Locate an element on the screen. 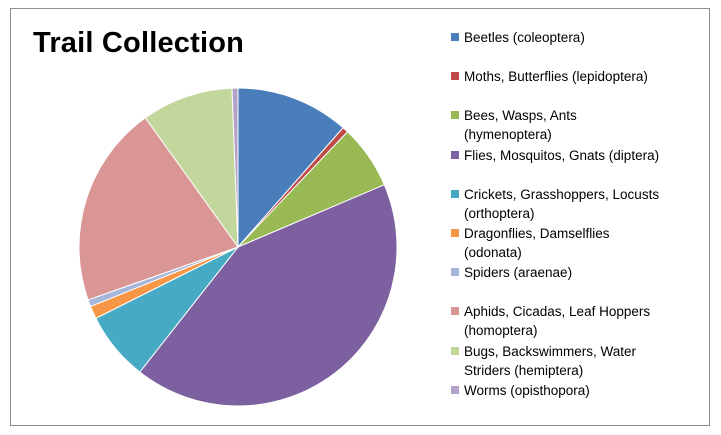  legend-label: Spiders (araenae) is located at coordinates (518, 272).